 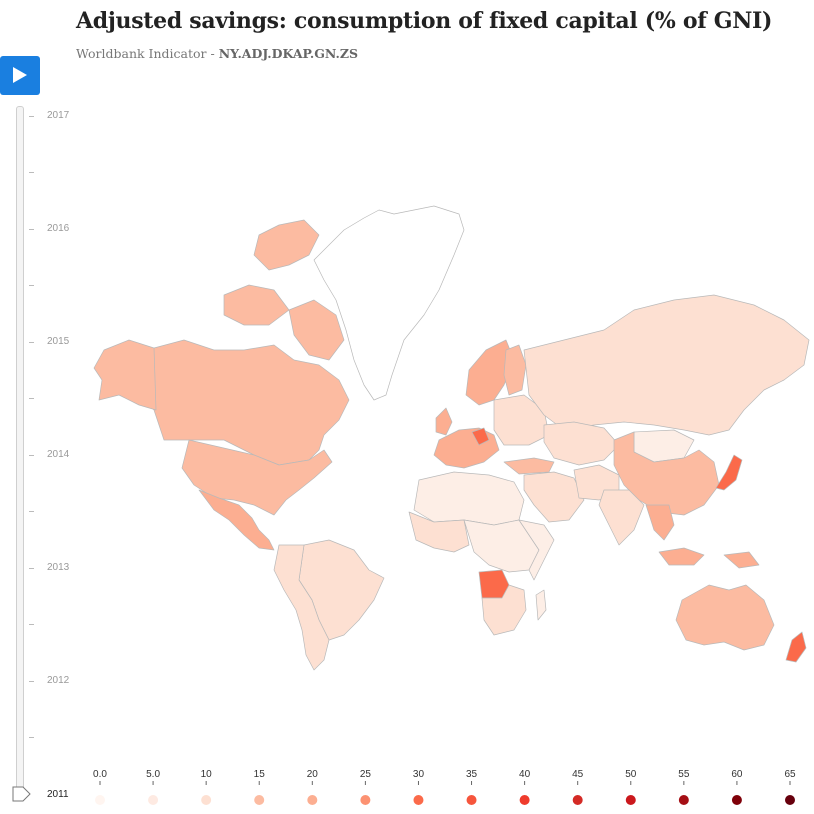 I want to click on play-button, so click(x=20, y=75).